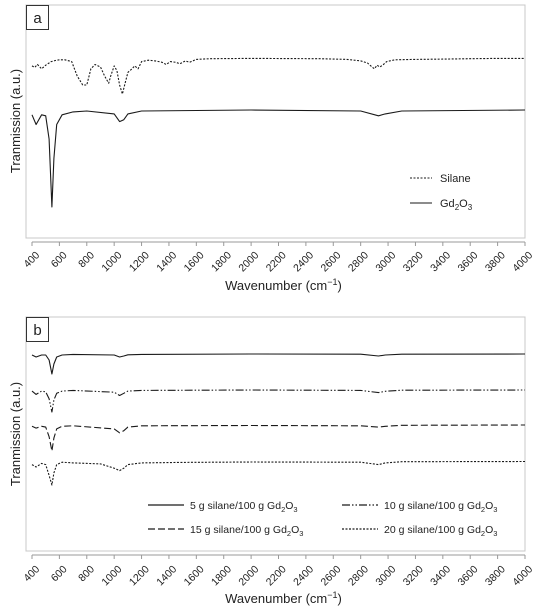 The image size is (550, 610). I want to click on legend-label: Gd2O3, so click(456, 205).